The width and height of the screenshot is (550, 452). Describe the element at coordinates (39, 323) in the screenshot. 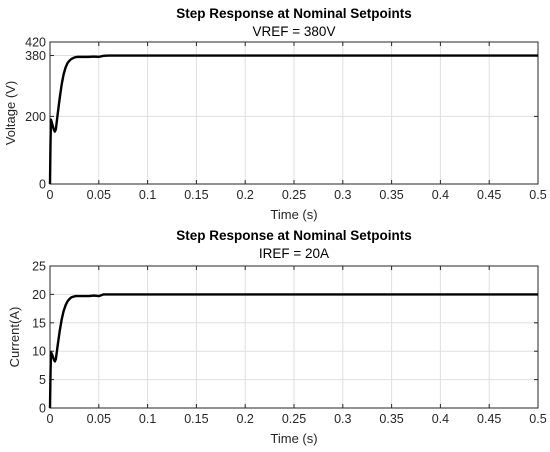

I see `chart2-ytick-label-3: 15` at that location.